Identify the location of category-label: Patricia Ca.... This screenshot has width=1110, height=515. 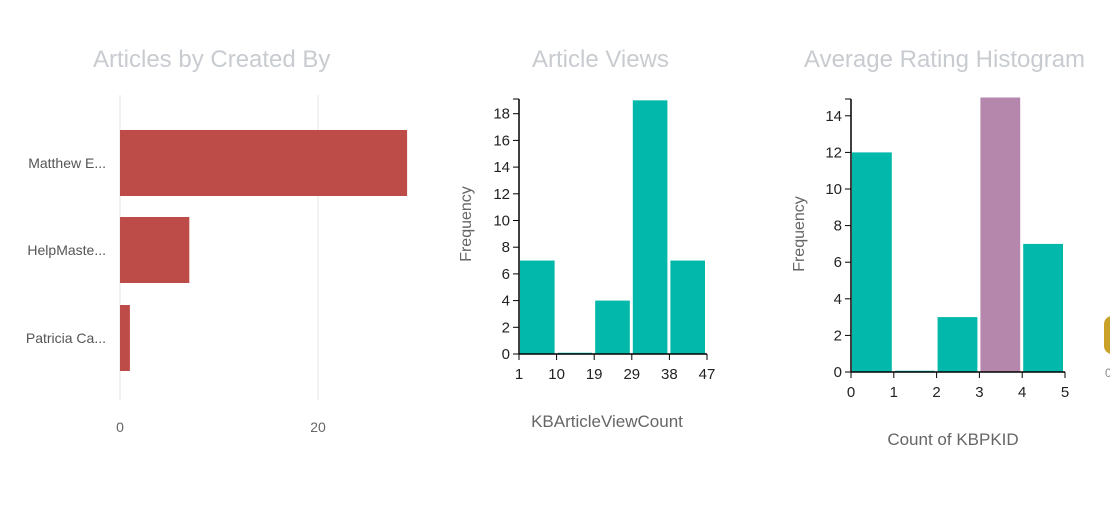
(66, 338).